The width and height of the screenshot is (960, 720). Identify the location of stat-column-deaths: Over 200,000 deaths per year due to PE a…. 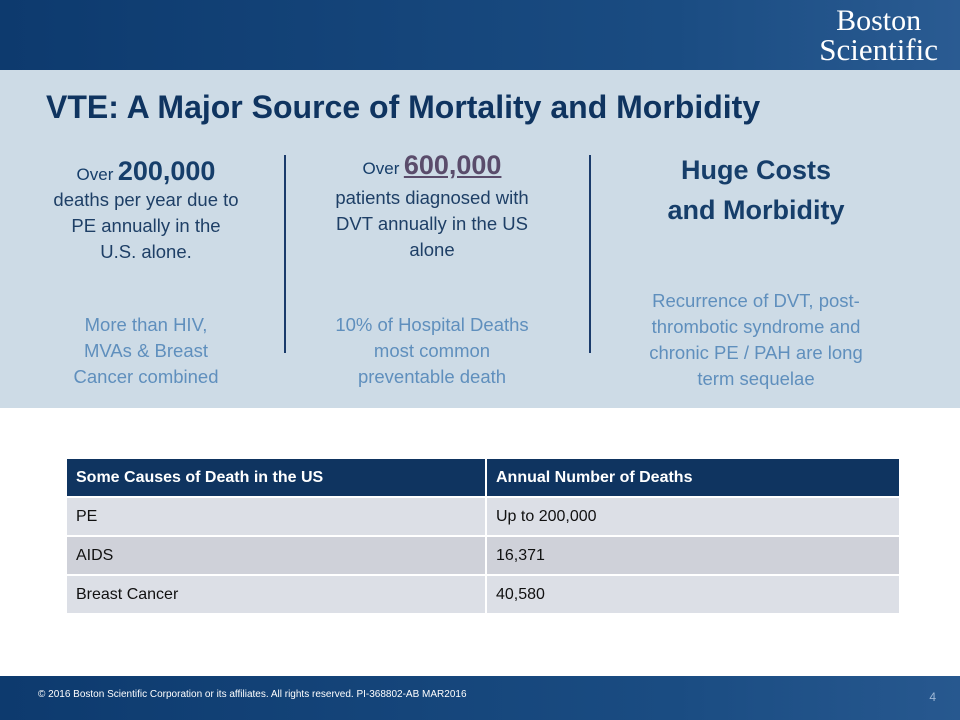
(146, 210).